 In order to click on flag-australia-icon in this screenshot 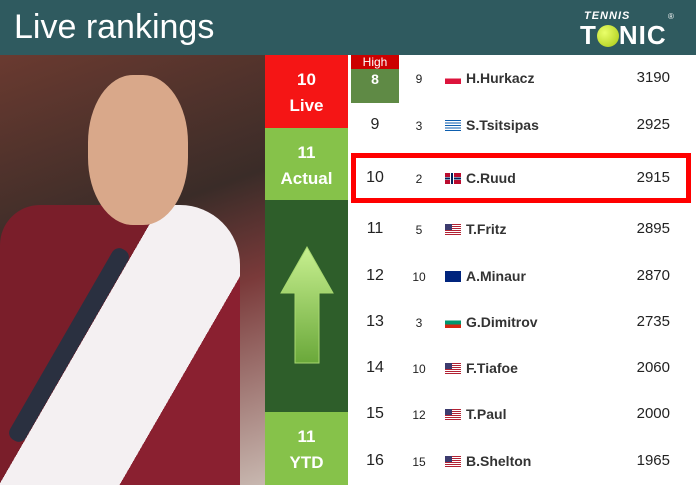, I will do `click(453, 276)`.